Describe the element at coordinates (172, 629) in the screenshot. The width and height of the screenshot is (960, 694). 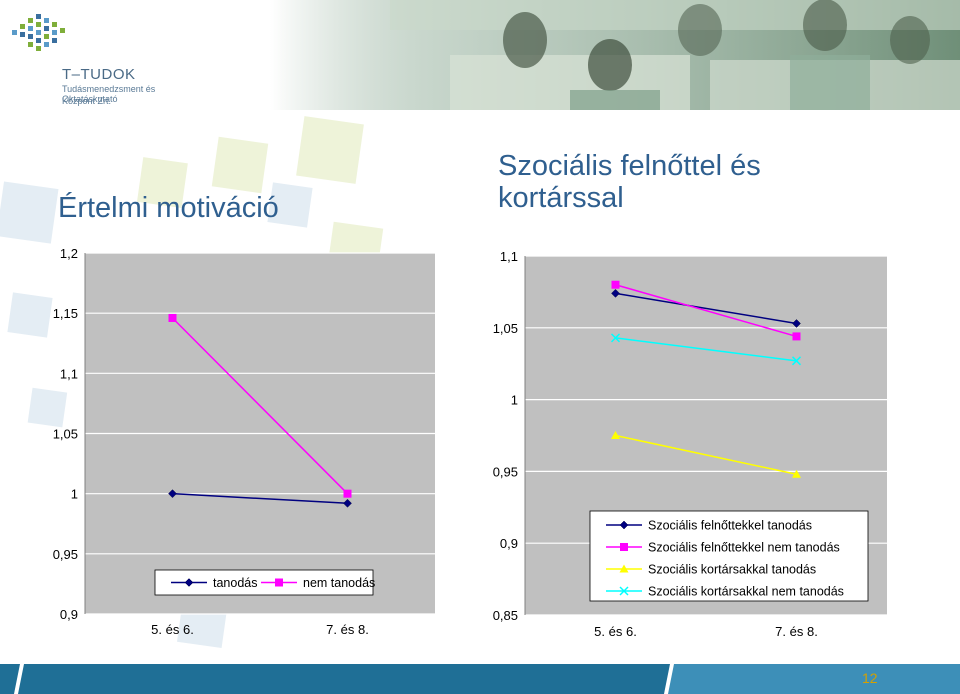
I see `left-x-tick-label: 5. és 6.` at that location.